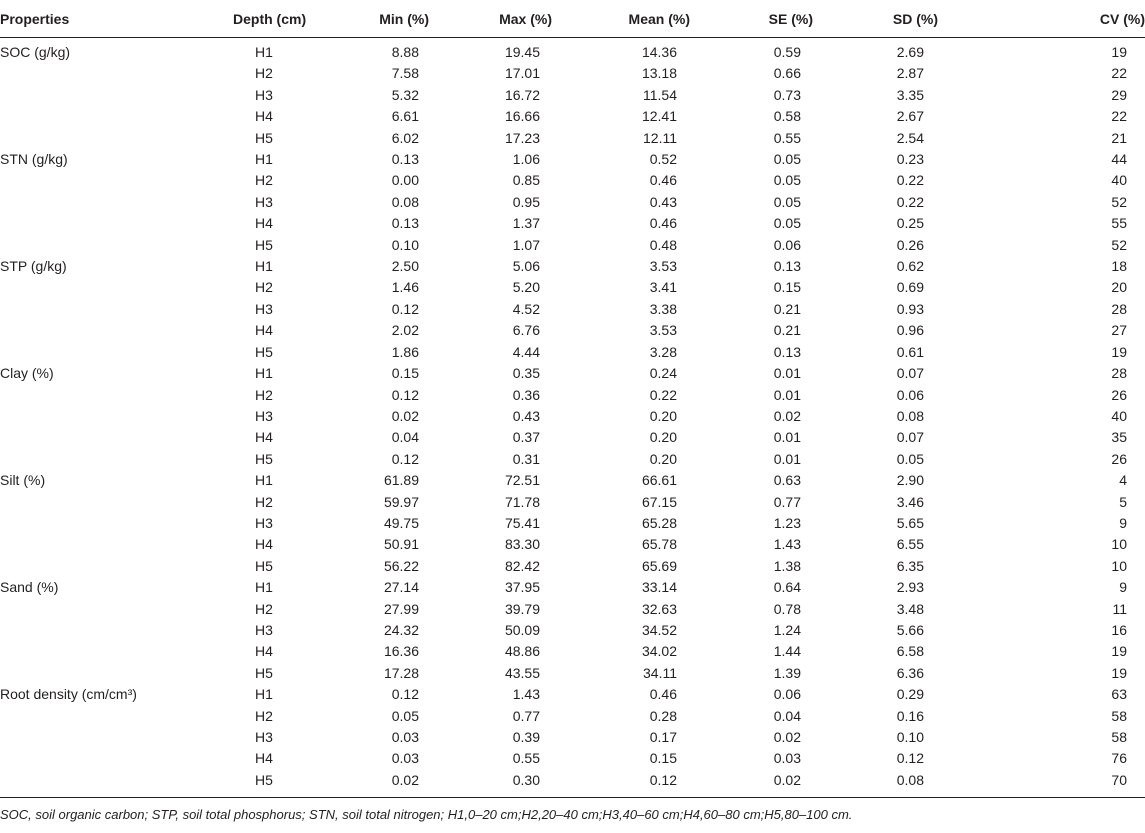 This screenshot has height=833, width=1145. I want to click on table-row: H4 0.03 0.55 0.15 0.03 0.12 76, so click(572, 758).